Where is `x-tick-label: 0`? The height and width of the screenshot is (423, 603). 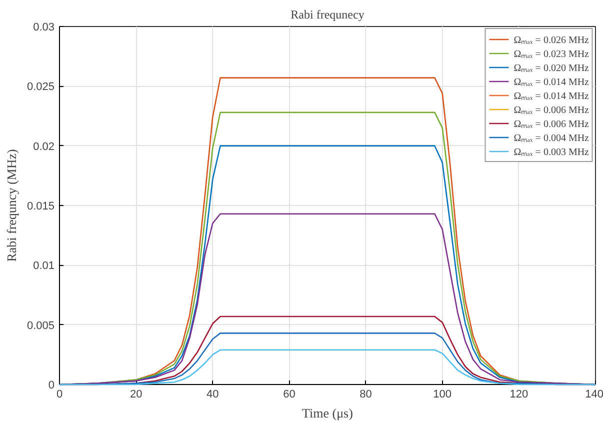
x-tick-label: 0 is located at coordinates (59, 394).